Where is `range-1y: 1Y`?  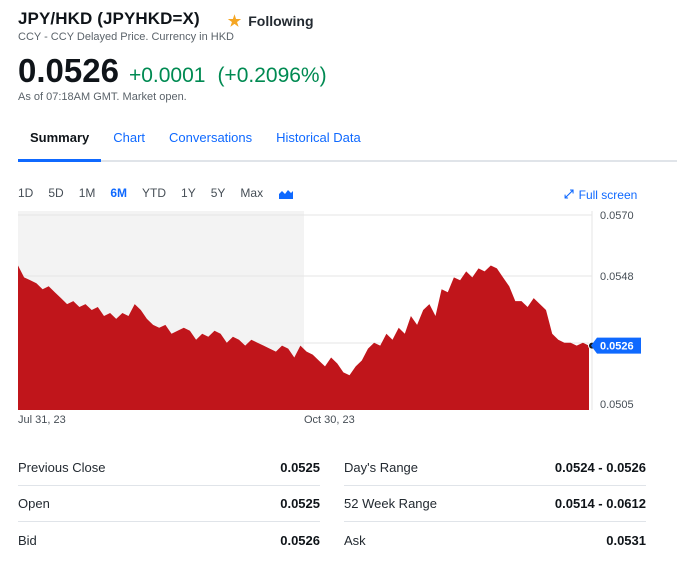
range-1y: 1Y is located at coordinates (188, 193).